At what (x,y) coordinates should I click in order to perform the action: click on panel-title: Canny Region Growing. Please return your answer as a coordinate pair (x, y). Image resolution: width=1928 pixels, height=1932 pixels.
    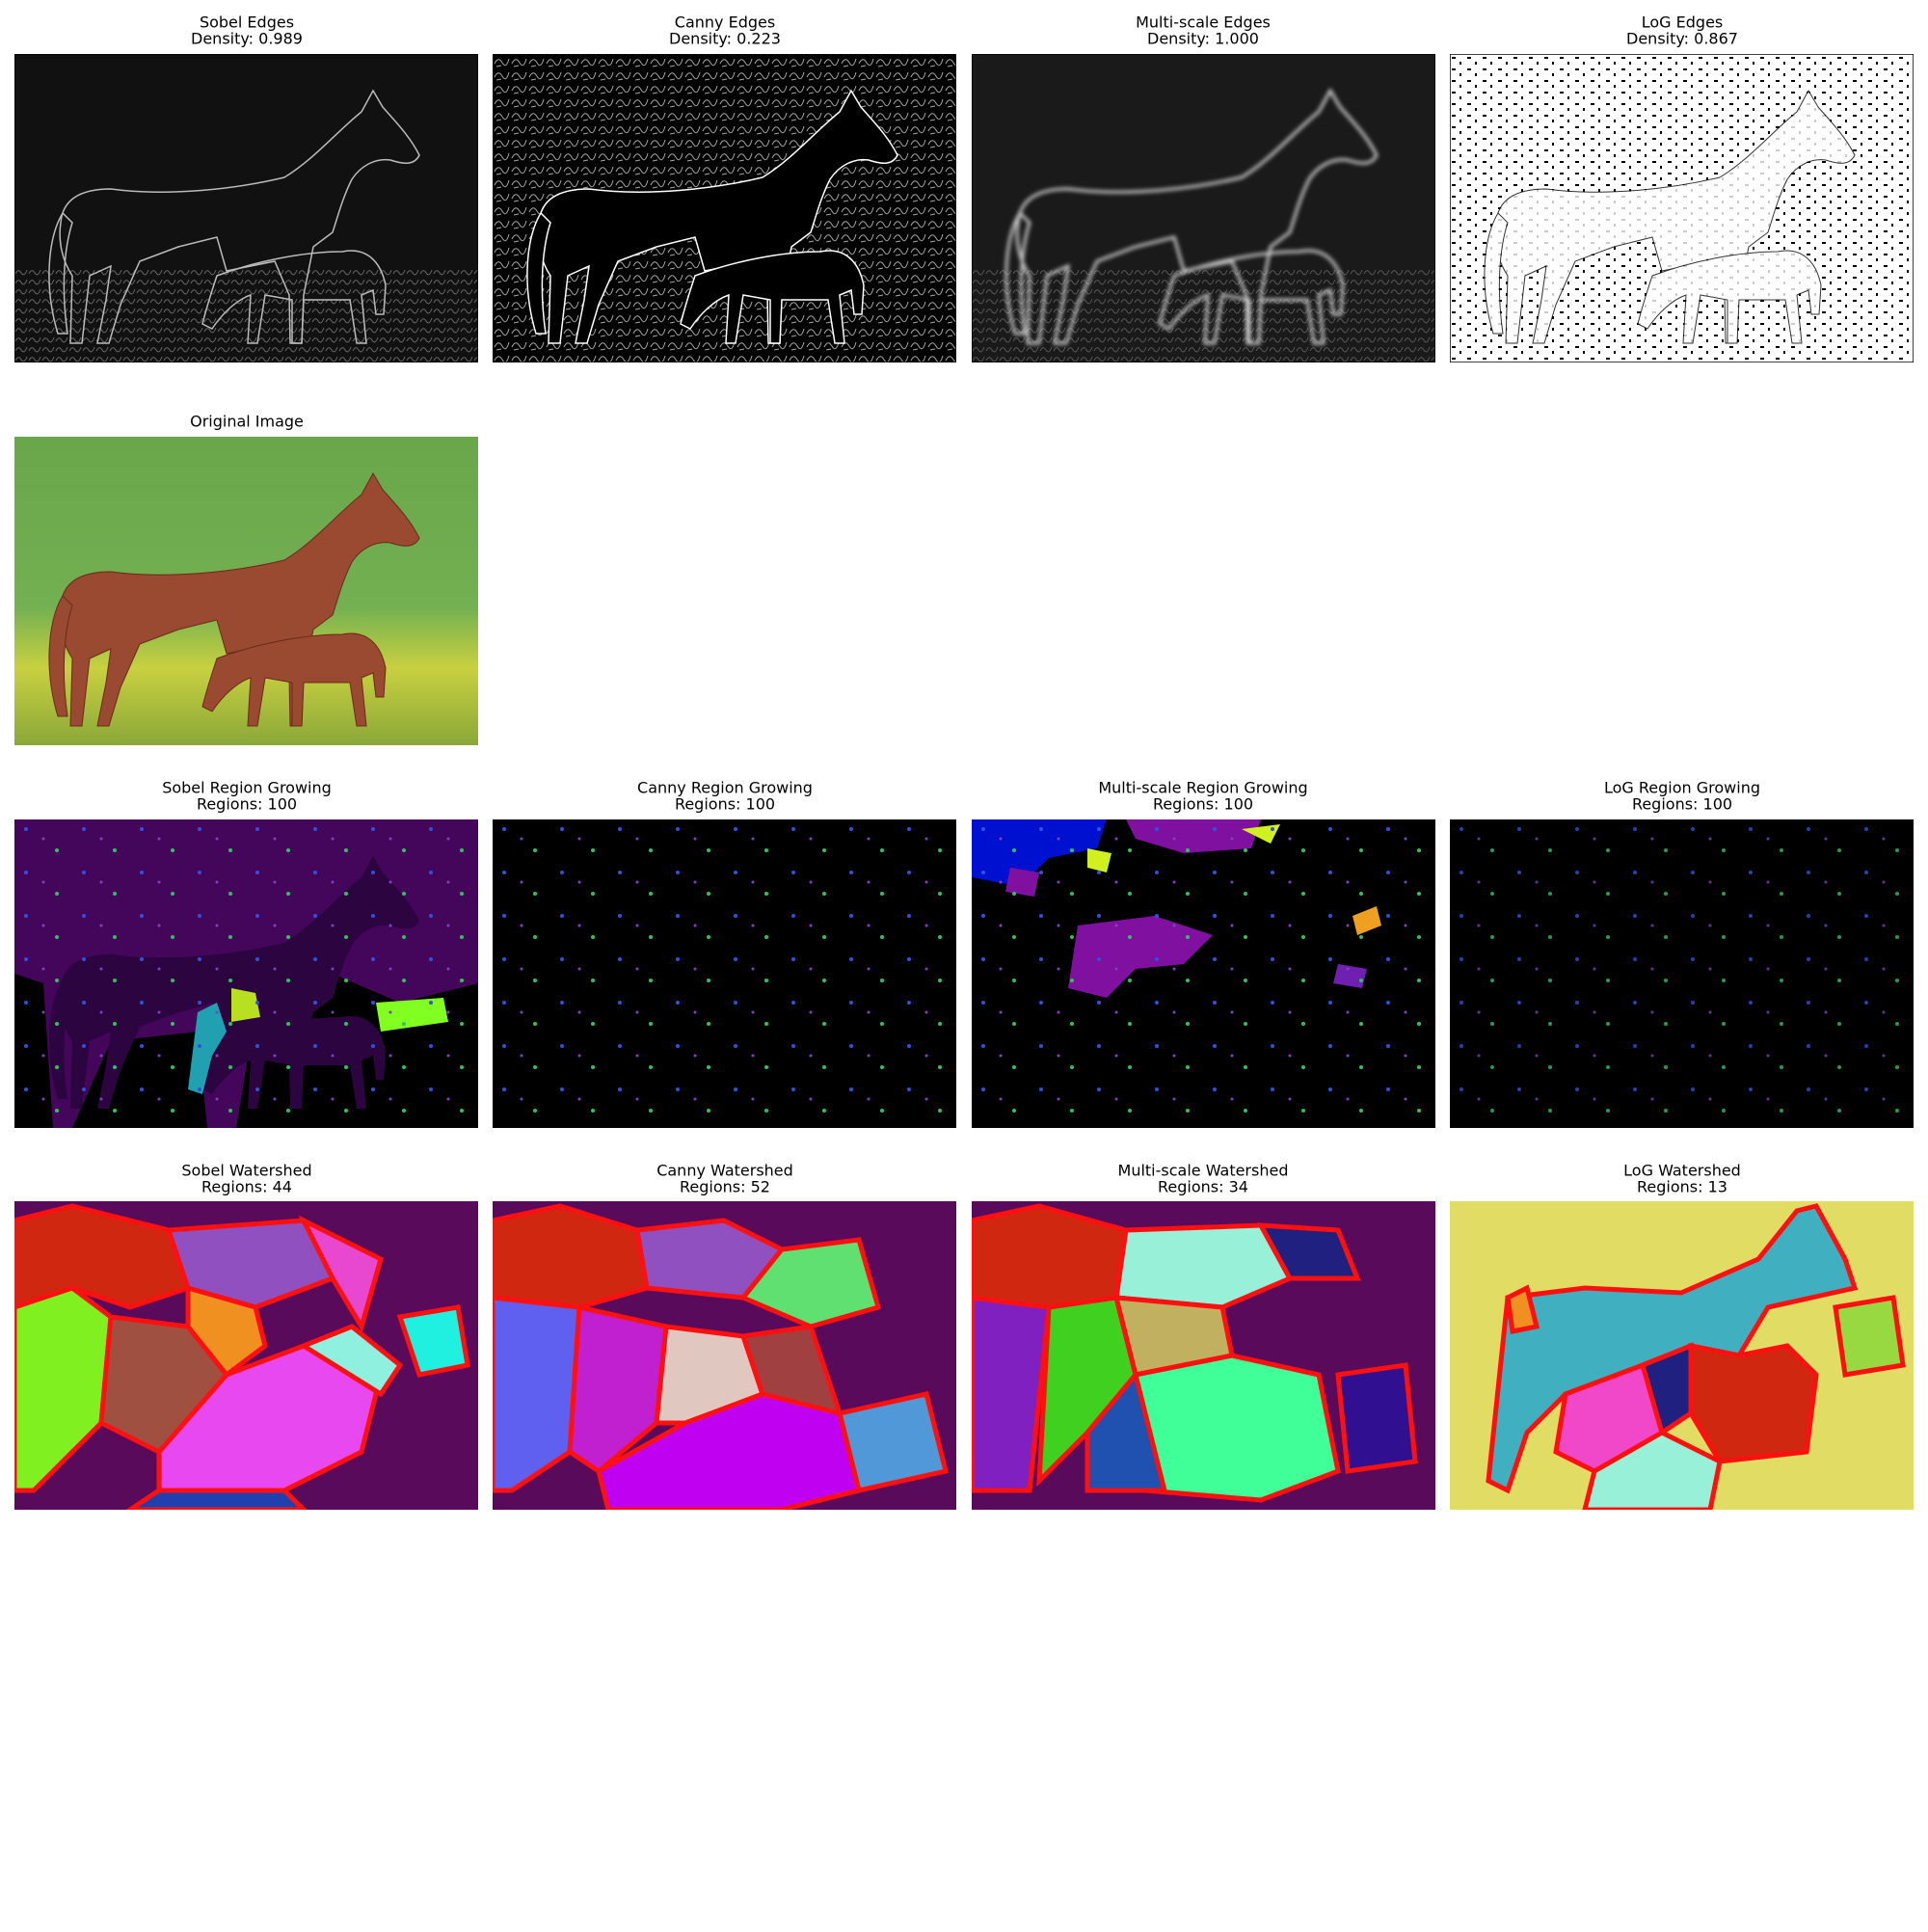
    Looking at the image, I should click on (725, 788).